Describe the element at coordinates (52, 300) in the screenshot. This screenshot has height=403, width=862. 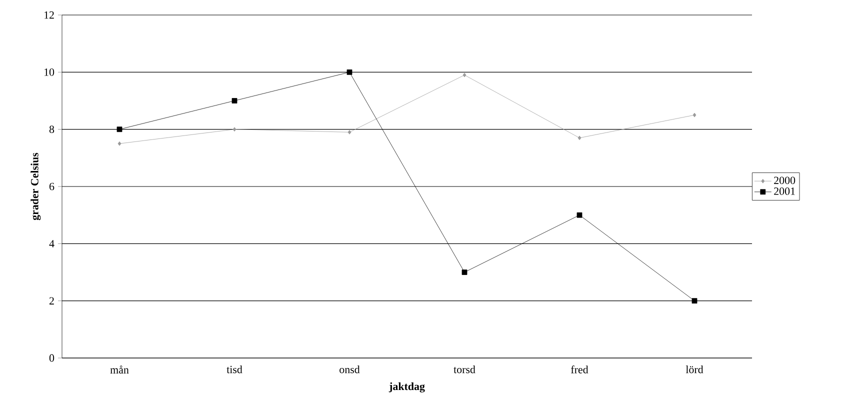
I see `y-tick-label: 2` at that location.